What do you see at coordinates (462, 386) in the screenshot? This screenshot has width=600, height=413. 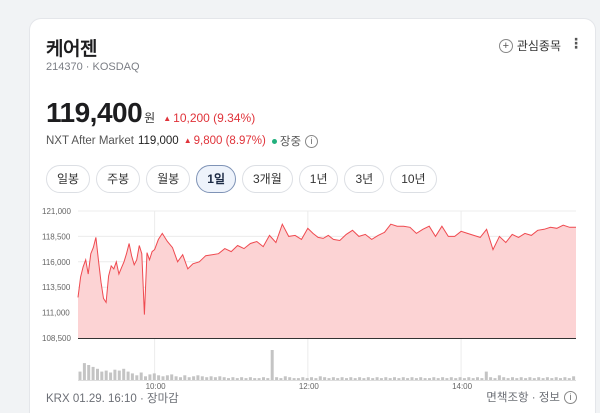 I see `x-tick-label: 14:00` at bounding box center [462, 386].